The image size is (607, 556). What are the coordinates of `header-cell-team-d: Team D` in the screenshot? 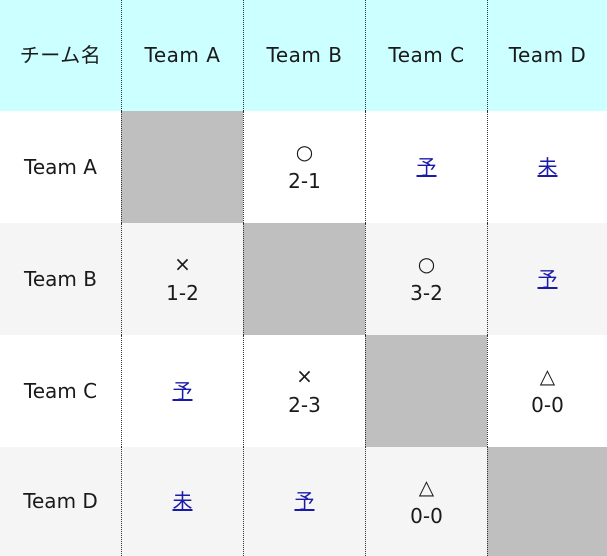 It's located at (547, 55).